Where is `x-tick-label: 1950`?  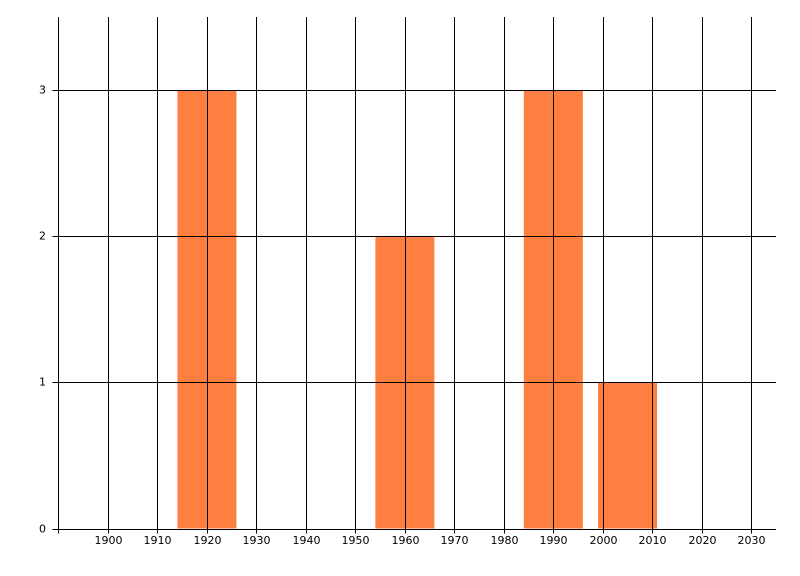 x-tick-label: 1950 is located at coordinates (356, 540).